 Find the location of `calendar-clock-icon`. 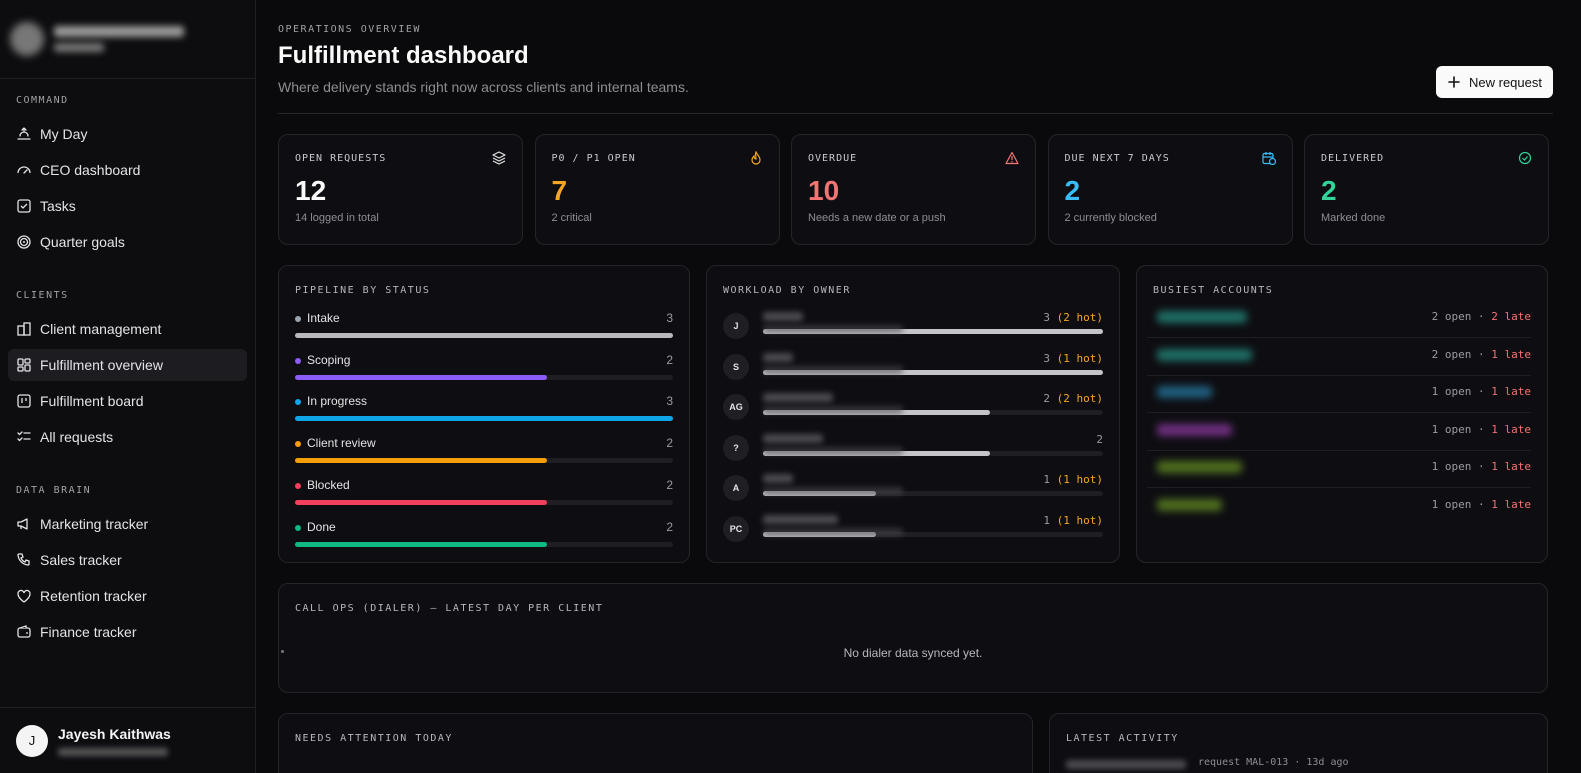

calendar-clock-icon is located at coordinates (1268, 158).